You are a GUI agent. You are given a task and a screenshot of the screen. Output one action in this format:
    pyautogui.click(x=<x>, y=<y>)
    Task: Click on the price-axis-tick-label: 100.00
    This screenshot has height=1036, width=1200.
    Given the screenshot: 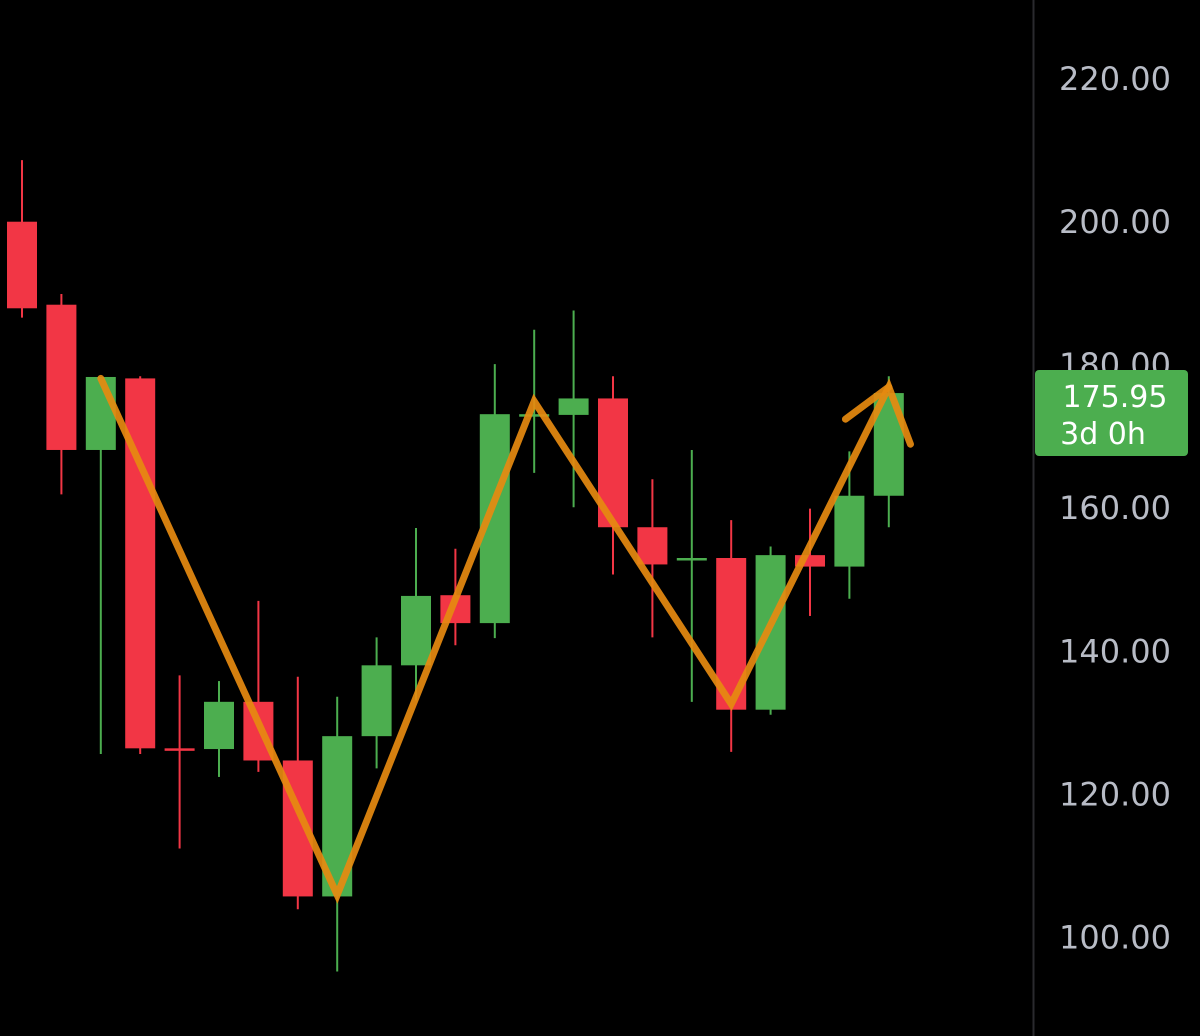 What is the action you would take?
    pyautogui.click(x=1115, y=938)
    